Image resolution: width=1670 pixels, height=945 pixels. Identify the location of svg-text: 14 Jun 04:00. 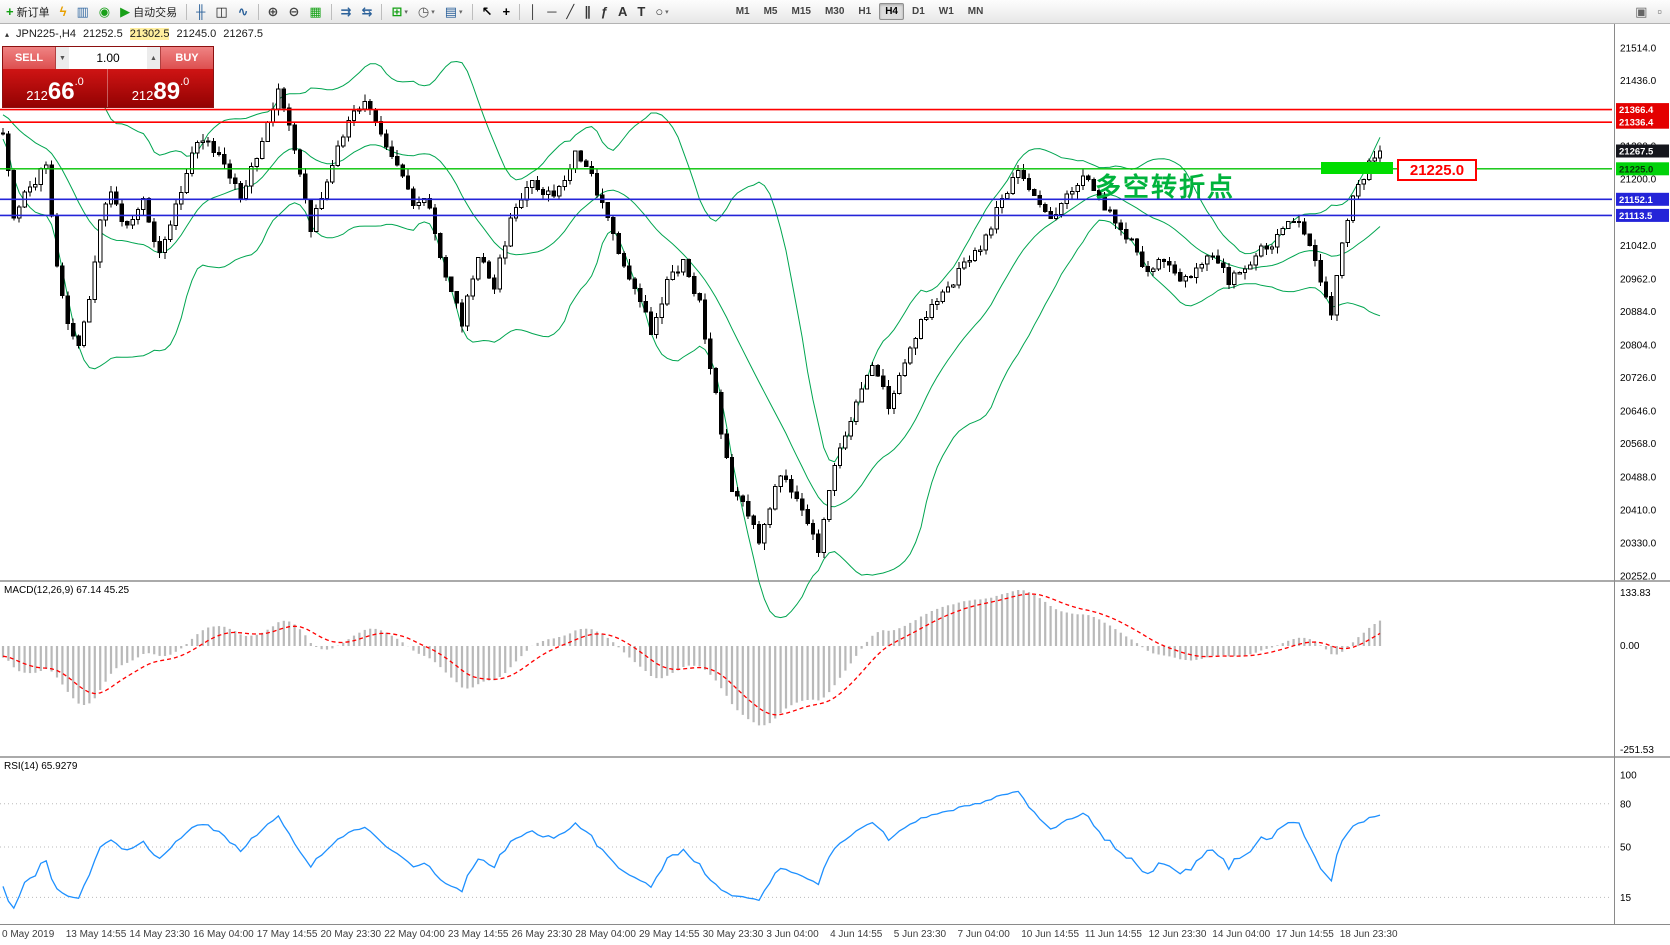
(1241, 934).